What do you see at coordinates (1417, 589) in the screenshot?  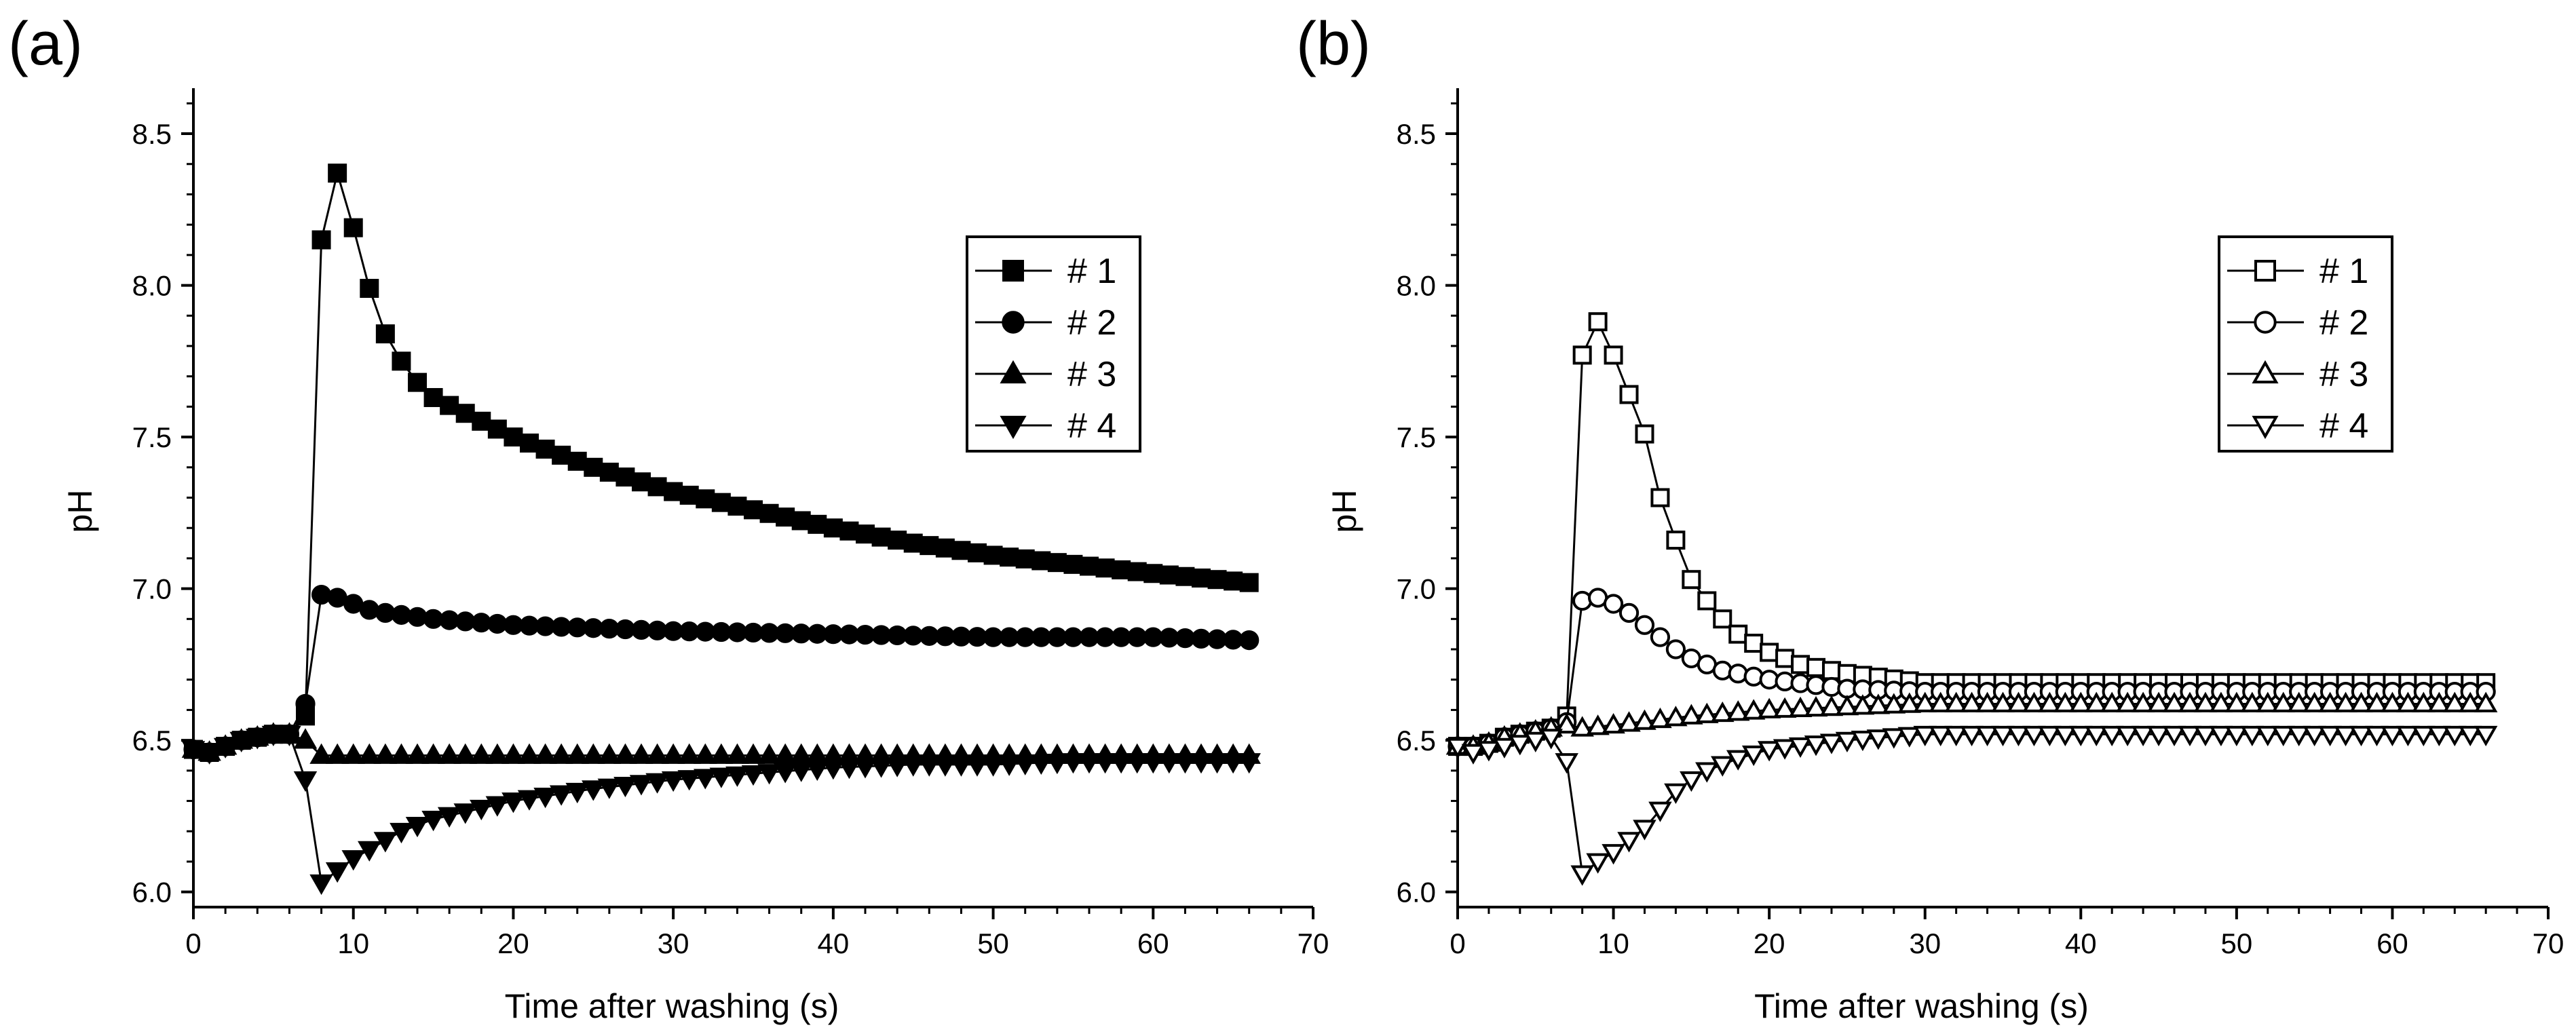 I see `y-tick-label: 7.0` at bounding box center [1417, 589].